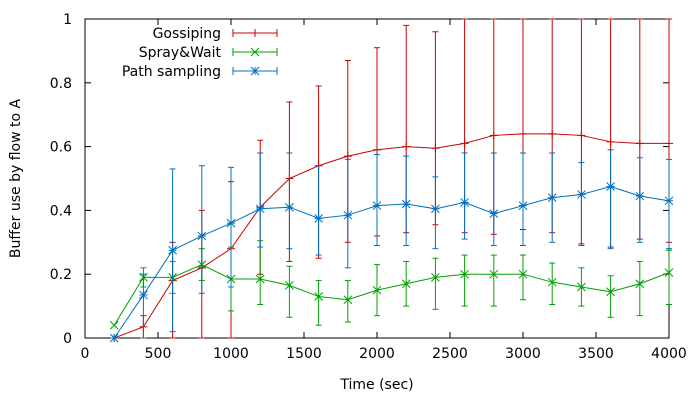 This screenshot has width=700, height=400. I want to click on x-tick-label: 3000, so click(523, 354).